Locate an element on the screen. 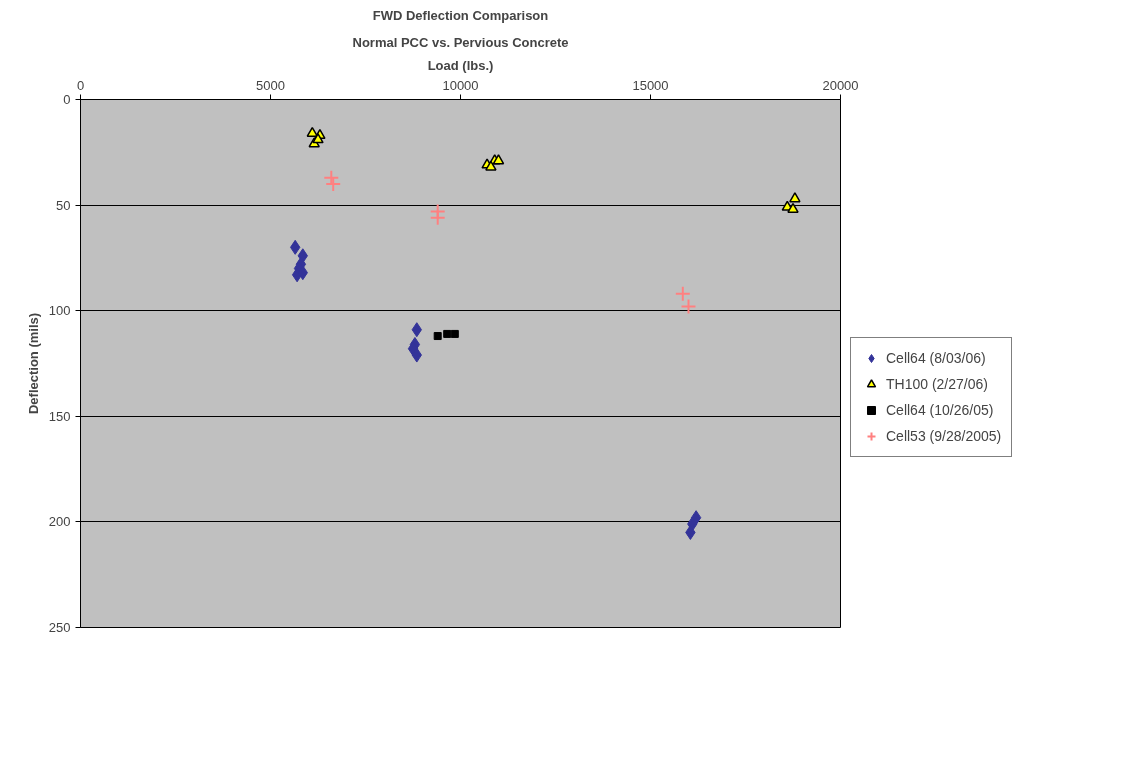  legend-label: Cell64 (8/03/06) is located at coordinates (936, 358).